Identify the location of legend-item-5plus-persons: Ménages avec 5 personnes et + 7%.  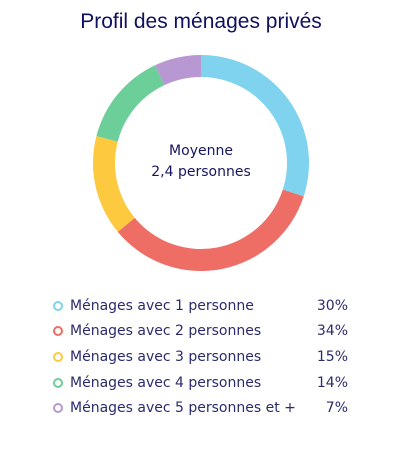
(200, 408).